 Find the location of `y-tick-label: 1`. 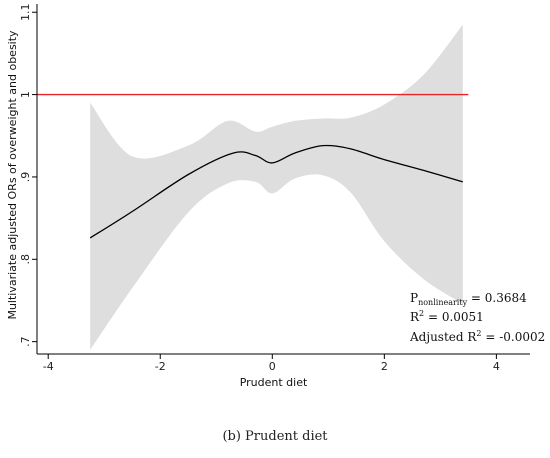

y-tick-label: 1 is located at coordinates (25, 94).